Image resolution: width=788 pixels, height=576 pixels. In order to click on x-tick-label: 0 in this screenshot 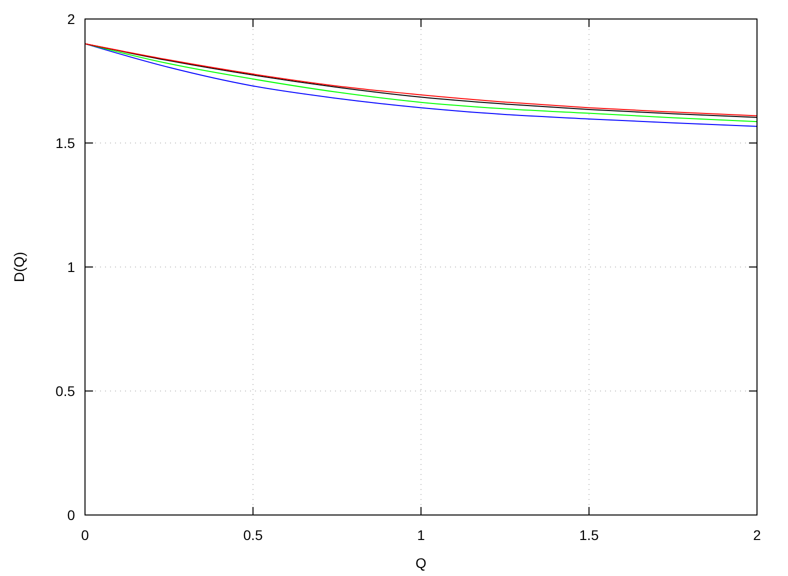, I will do `click(85, 535)`.